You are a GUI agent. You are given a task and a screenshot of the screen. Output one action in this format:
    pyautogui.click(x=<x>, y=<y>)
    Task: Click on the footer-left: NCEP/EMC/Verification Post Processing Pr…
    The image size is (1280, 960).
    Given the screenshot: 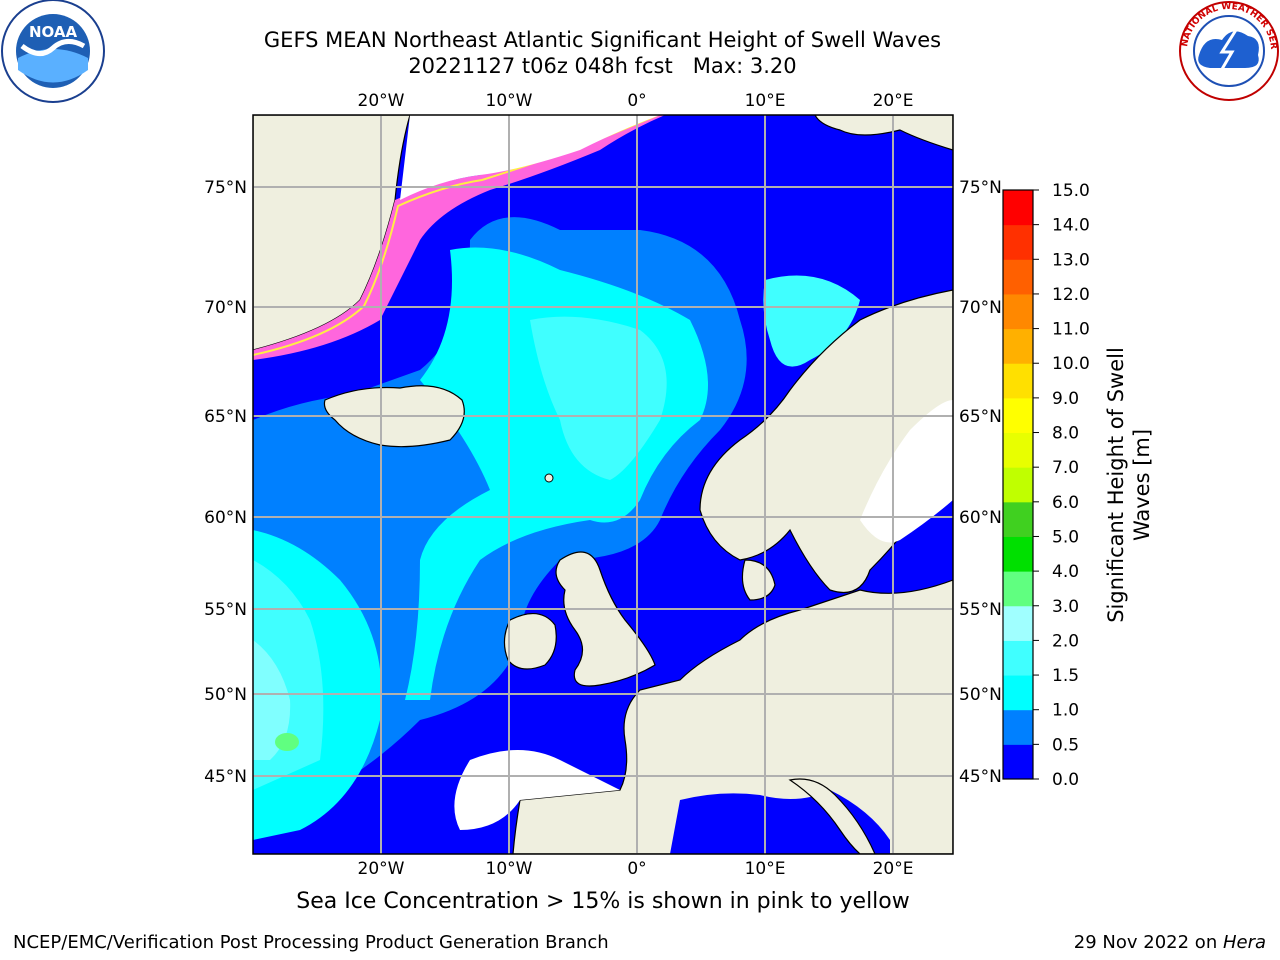 What is the action you would take?
    pyautogui.click(x=311, y=942)
    